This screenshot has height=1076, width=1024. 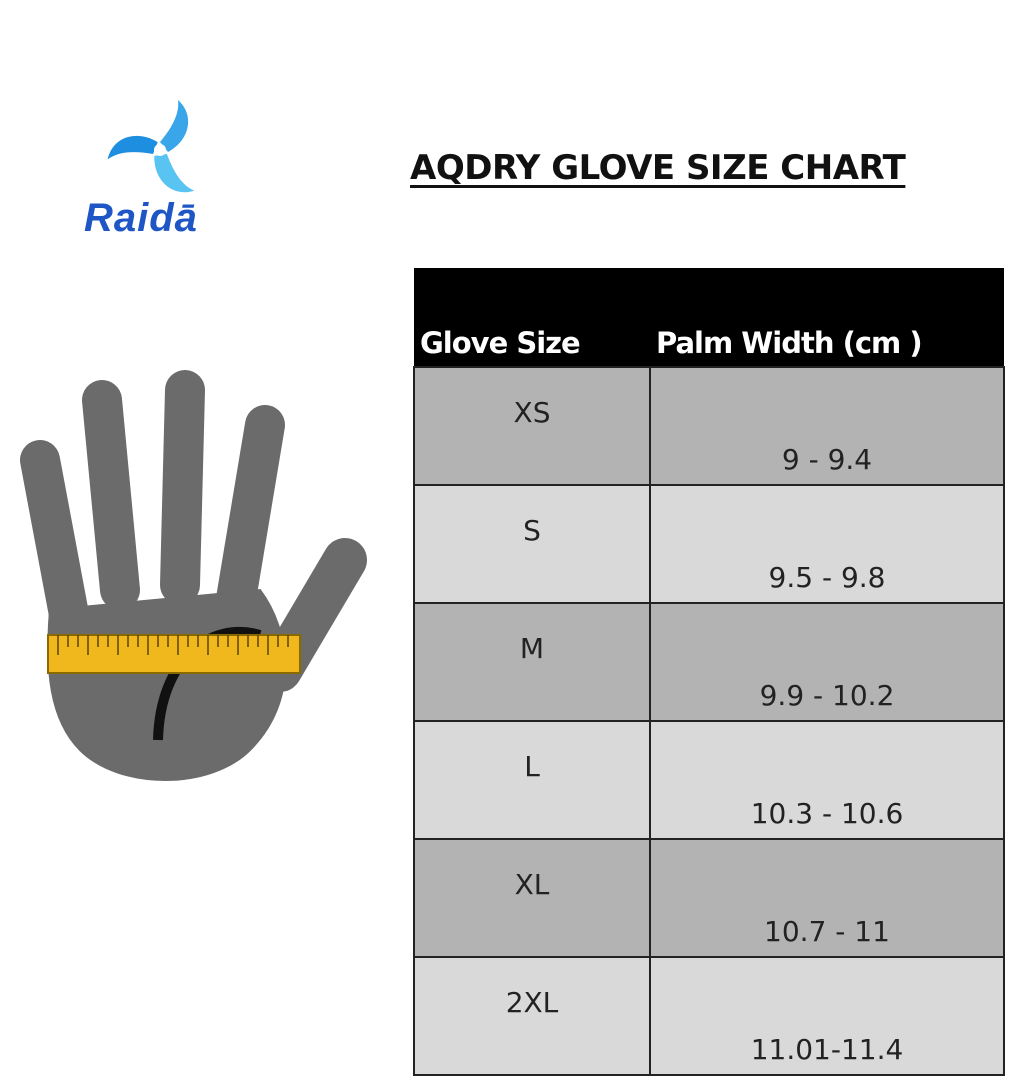 I want to click on page-title: AQDRY GLOVE SIZE CHART, so click(x=658, y=168).